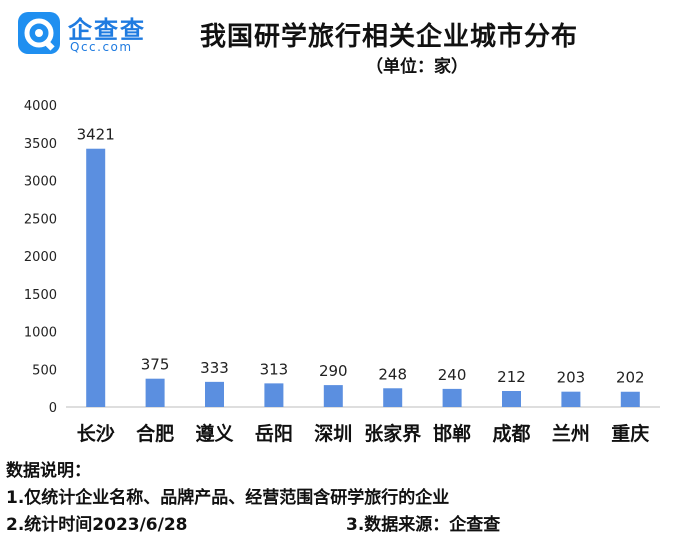 This screenshot has width=685, height=546. Describe the element at coordinates (253, 525) in the screenshot. I see `notes-line-2-row: 2.统计时间2023/6/28 3.数据来源：企查查` at that location.